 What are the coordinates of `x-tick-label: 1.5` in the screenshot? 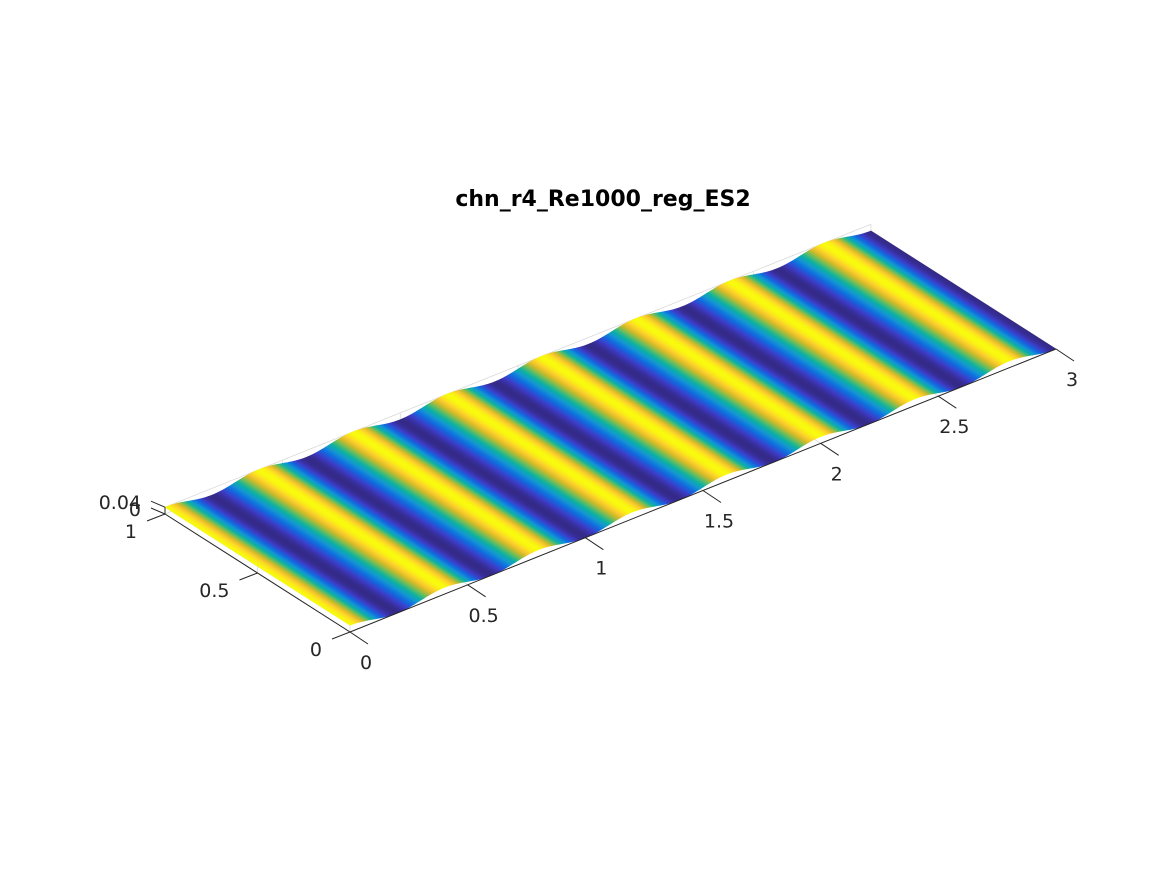 It's located at (719, 522).